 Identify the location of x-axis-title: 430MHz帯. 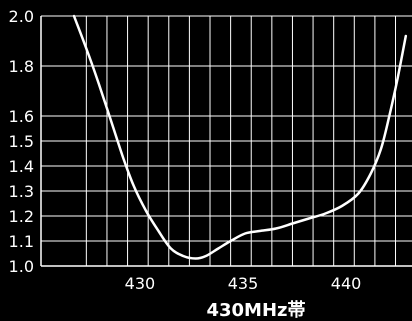
(255, 310).